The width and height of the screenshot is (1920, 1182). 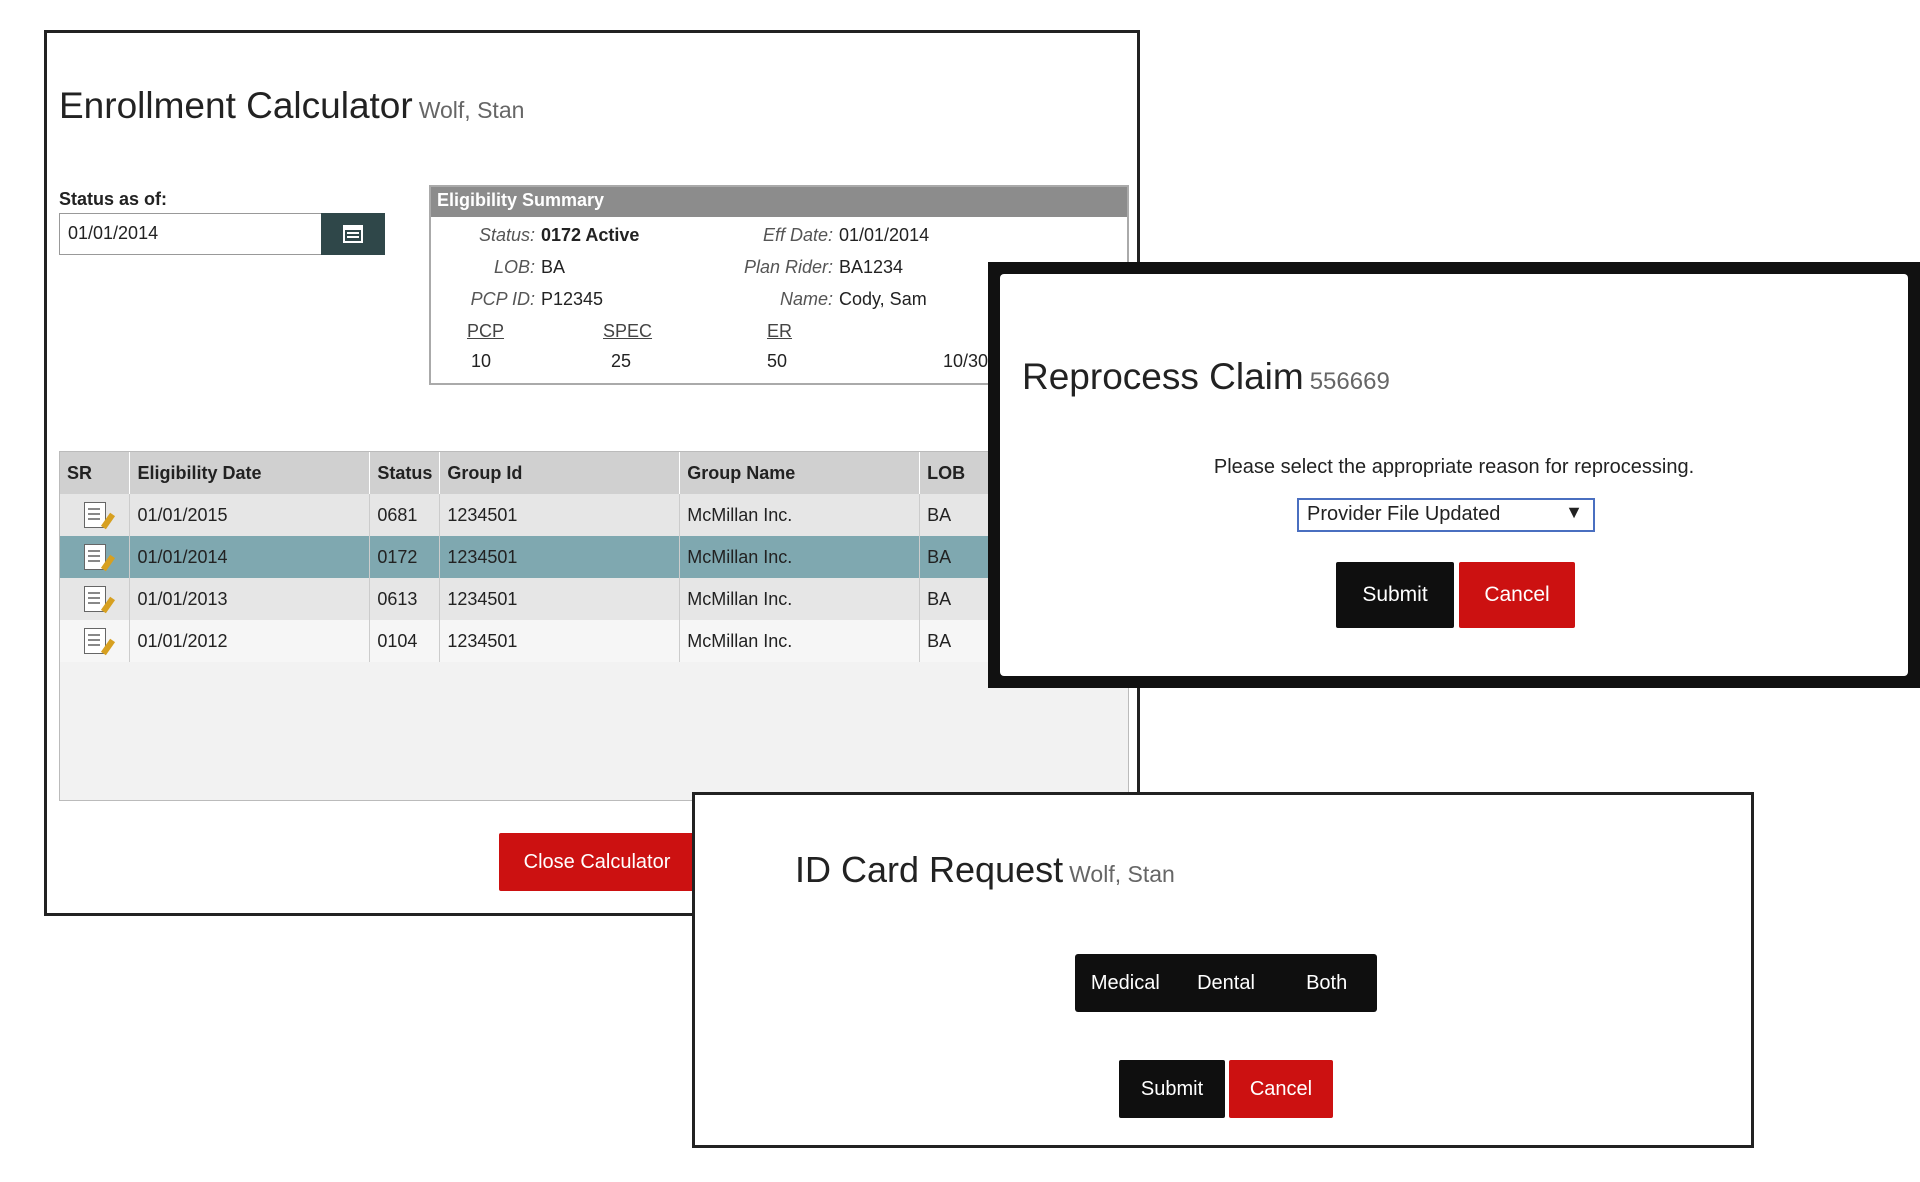 What do you see at coordinates (250, 599) in the screenshot?
I see `eligibility-date-cell: 01/01/2013` at bounding box center [250, 599].